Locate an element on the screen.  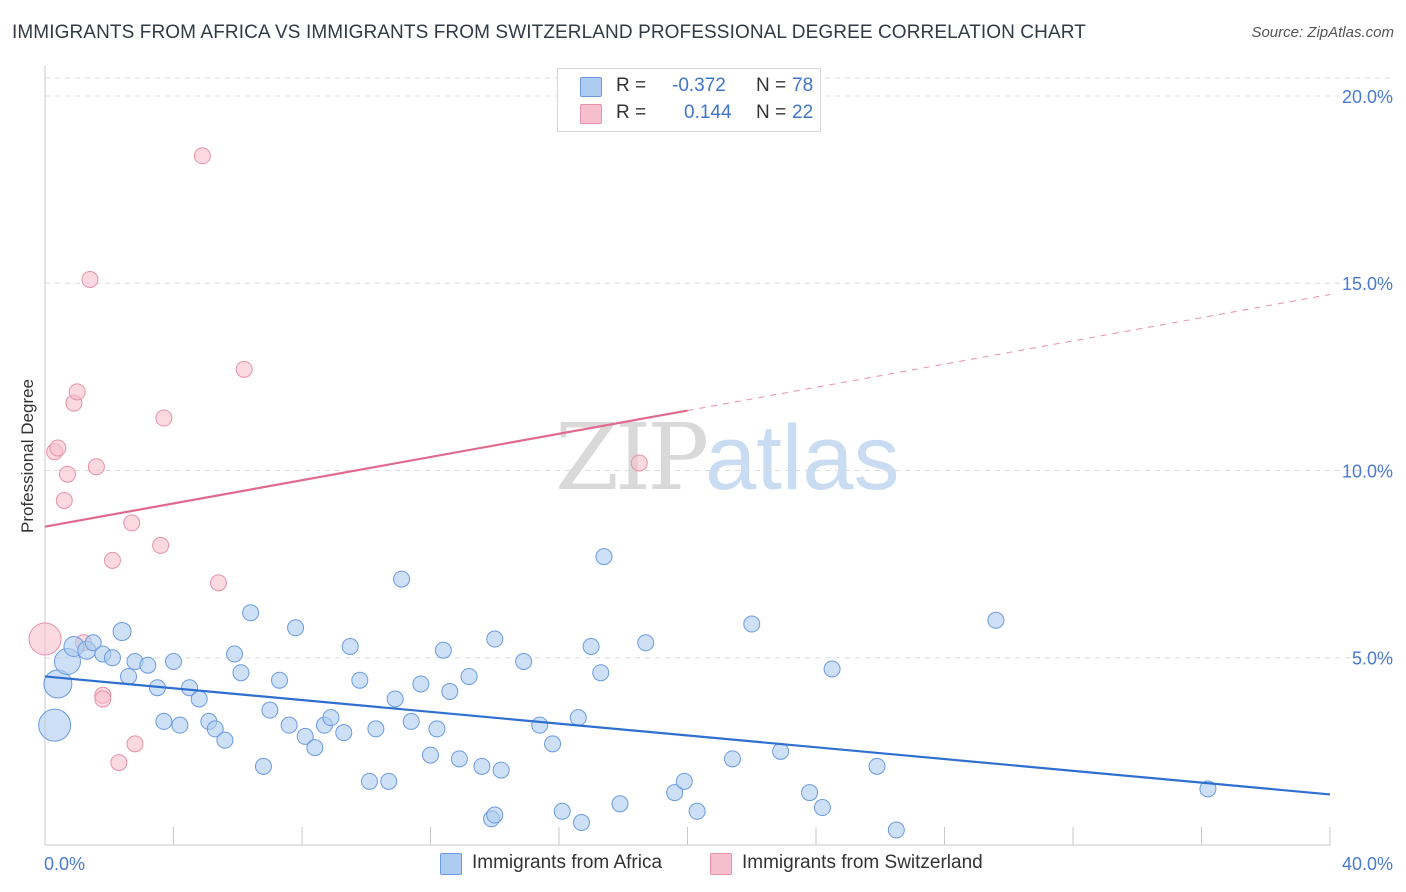
bottom-legend-swatch-africa is located at coordinates (451, 864).